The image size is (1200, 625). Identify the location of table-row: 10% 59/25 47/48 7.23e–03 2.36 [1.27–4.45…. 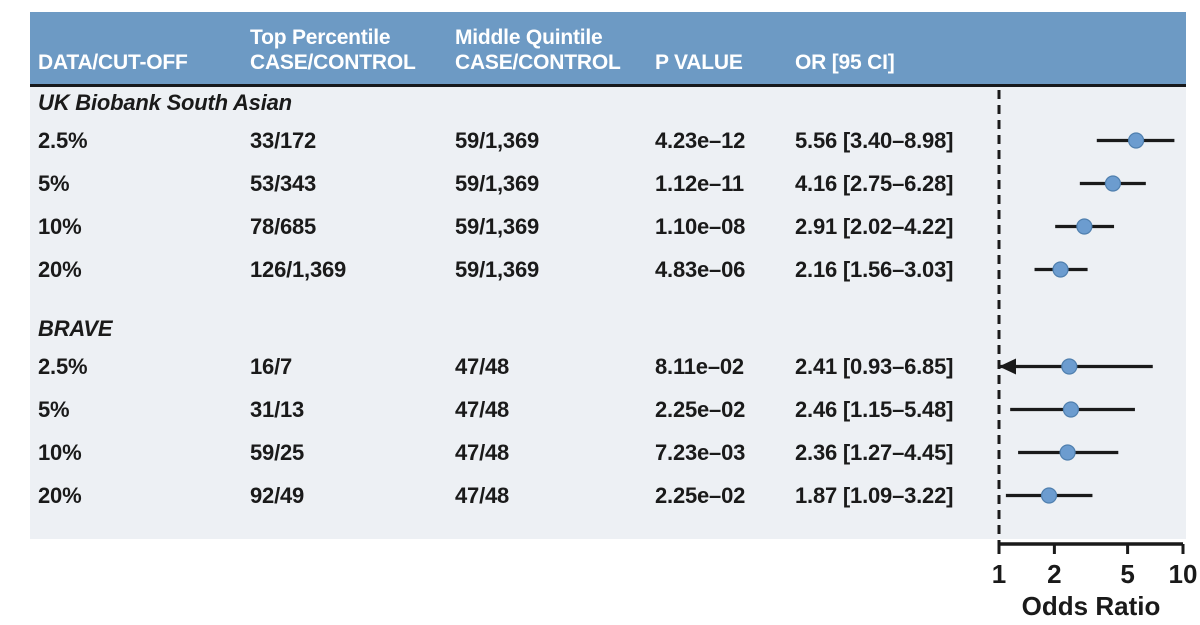
(608, 452).